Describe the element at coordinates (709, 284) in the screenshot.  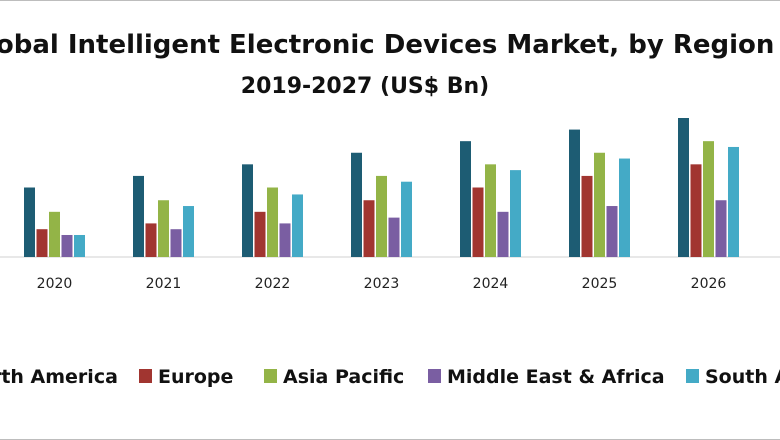
I see `x-tick-label: 2026` at that location.